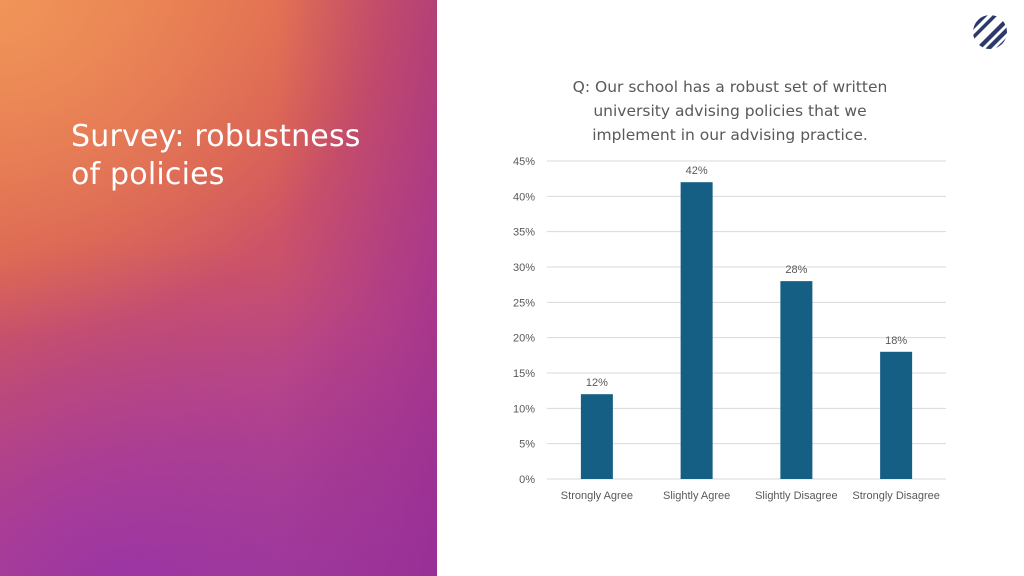 This screenshot has height=576, width=1024. What do you see at coordinates (524, 162) in the screenshot?
I see `y-tick-label: 45%` at bounding box center [524, 162].